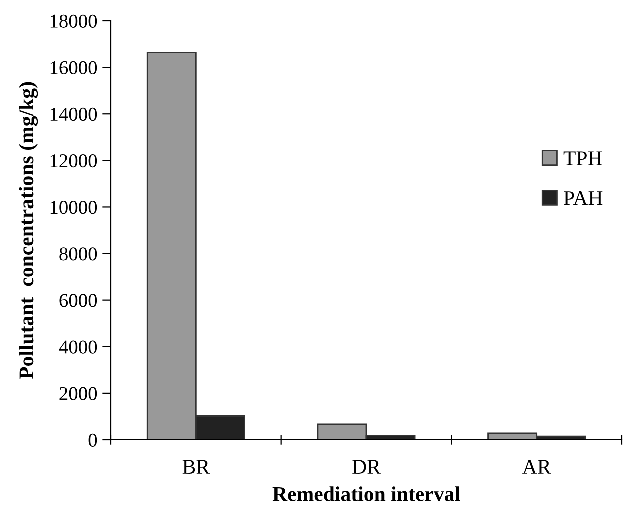 The image size is (625, 508). What do you see at coordinates (28, 231) in the screenshot?
I see `y-axis-title: Pollutant concentrations (mg/kg)` at bounding box center [28, 231].